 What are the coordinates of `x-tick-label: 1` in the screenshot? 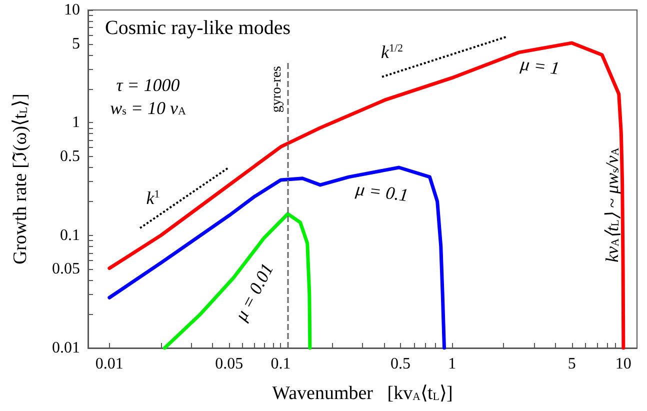 It's located at (452, 364).